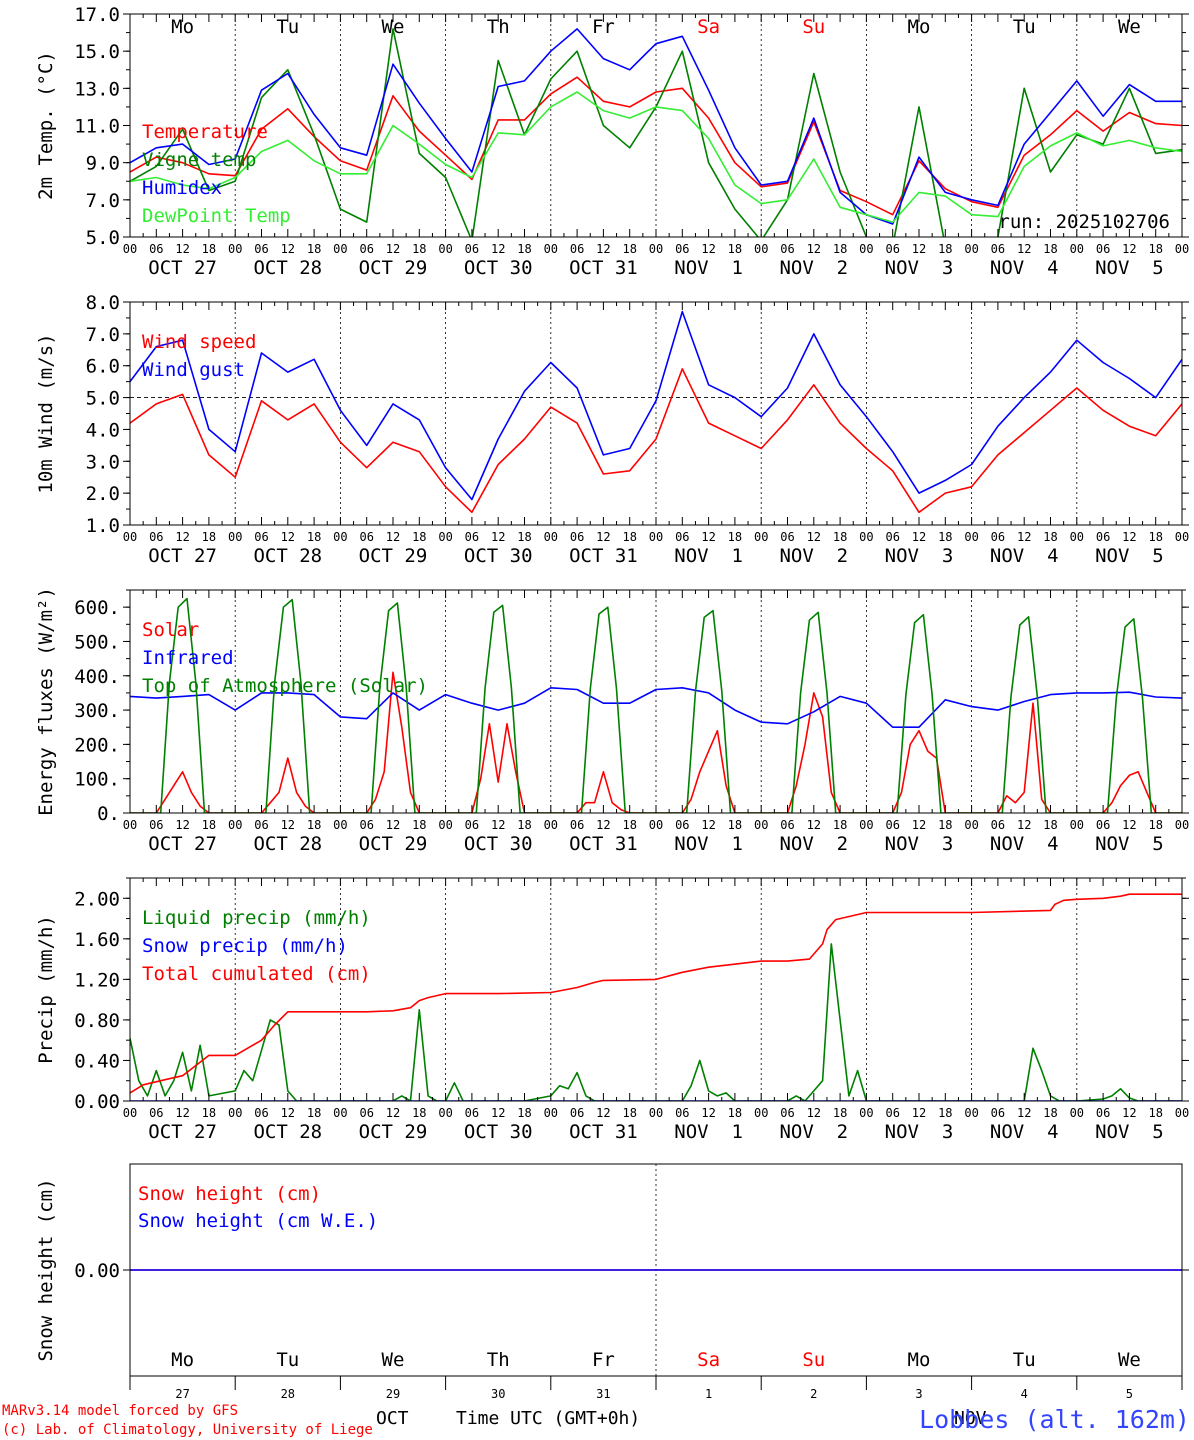 The height and width of the screenshot is (1440, 1194). What do you see at coordinates (258, 1221) in the screenshot?
I see `legend-entry: Snow height (cm W.E.)` at bounding box center [258, 1221].